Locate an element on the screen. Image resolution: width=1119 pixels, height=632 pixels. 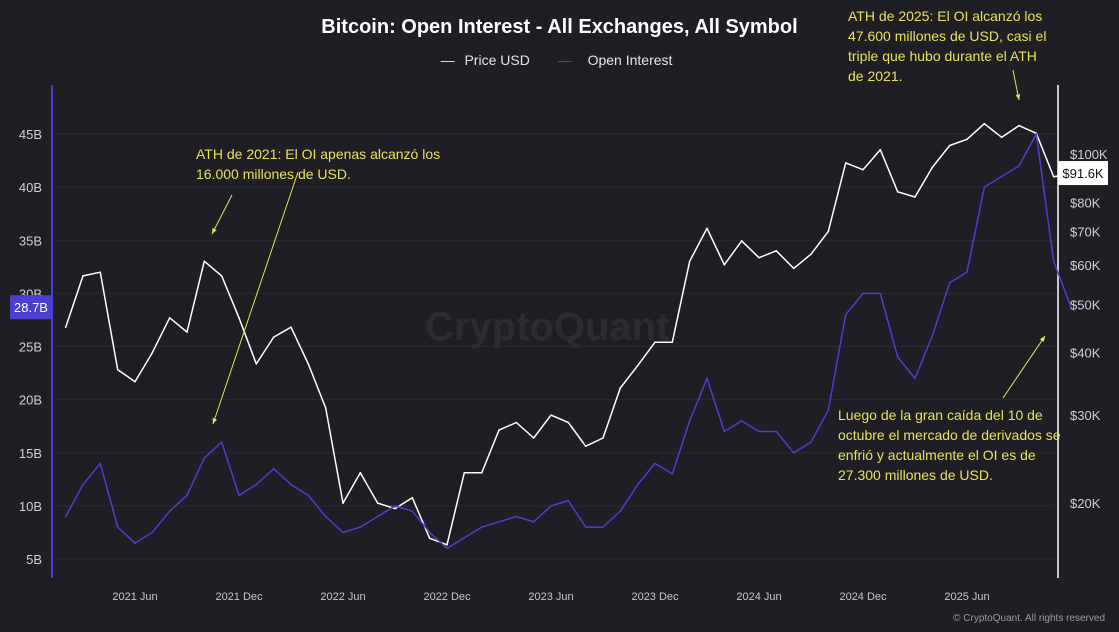
right-tick-label: $30K is located at coordinates (1085, 415).